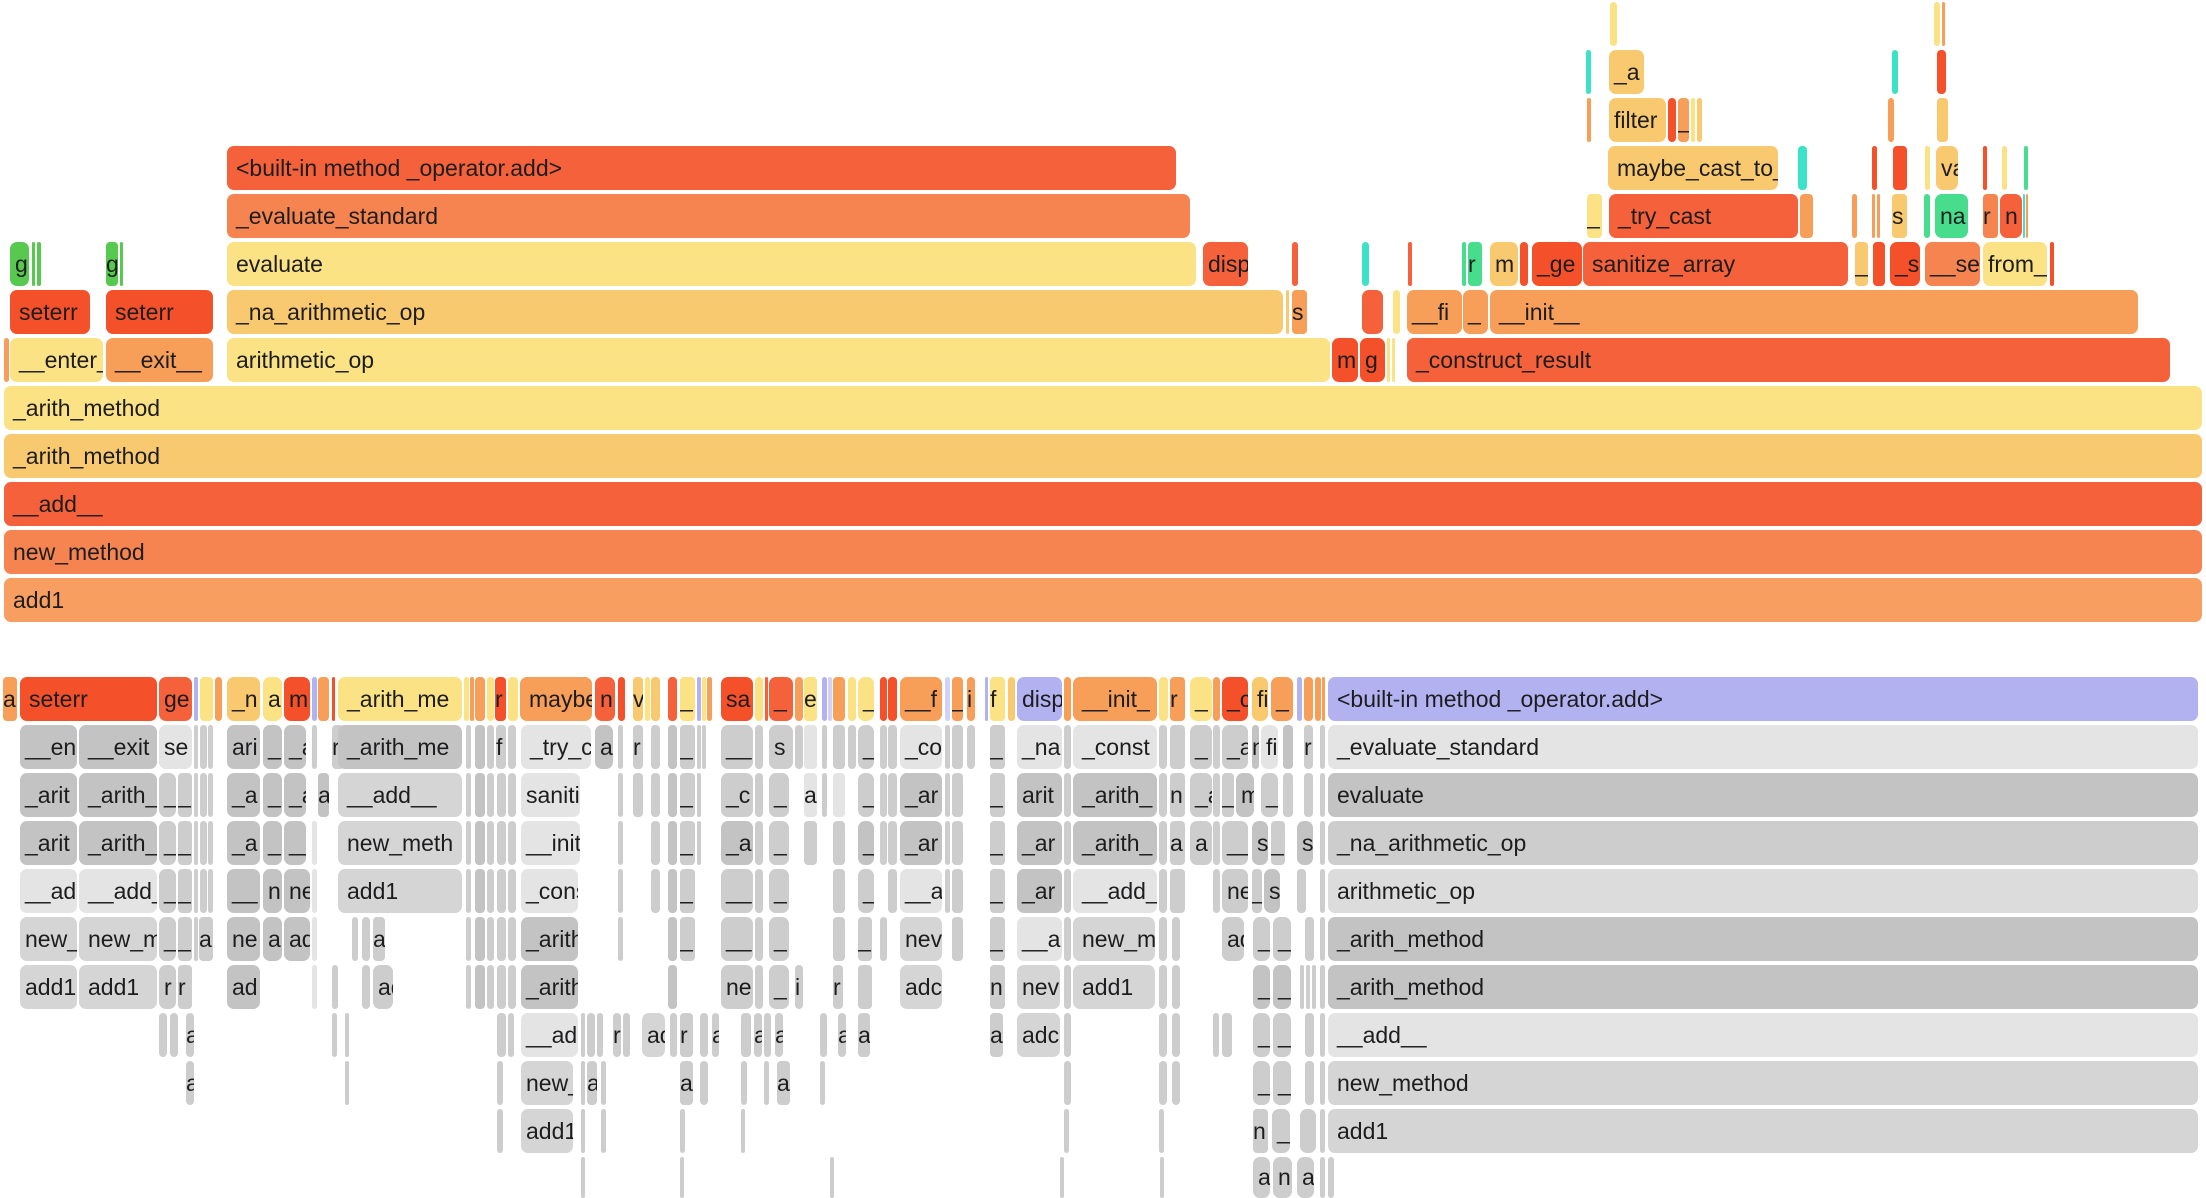  I want to click on frame-__init__: __init__, so click(1814, 312).